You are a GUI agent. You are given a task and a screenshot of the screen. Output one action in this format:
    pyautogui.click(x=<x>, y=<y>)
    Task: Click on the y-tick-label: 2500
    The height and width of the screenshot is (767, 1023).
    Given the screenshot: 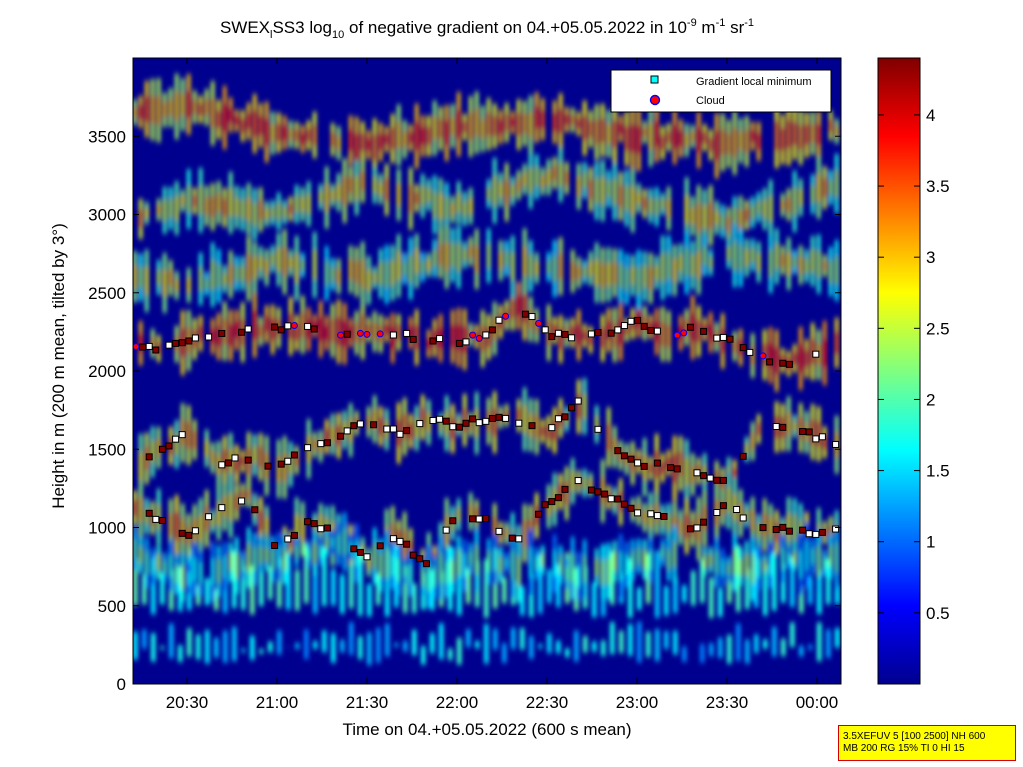 What is the action you would take?
    pyautogui.click(x=107, y=293)
    